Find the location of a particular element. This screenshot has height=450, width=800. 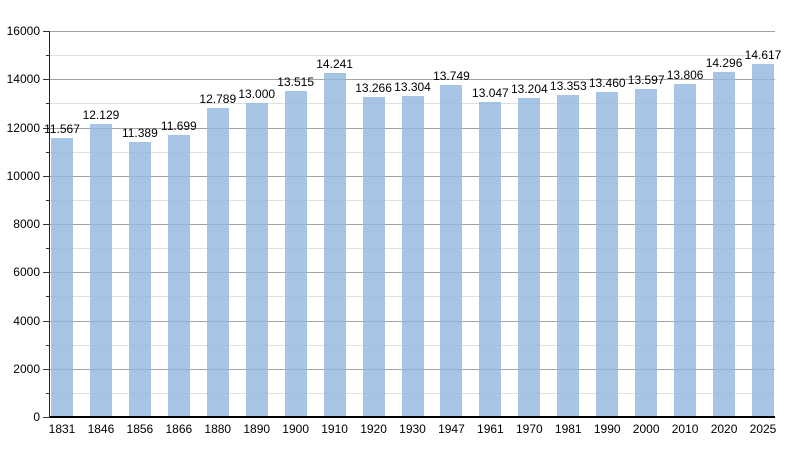

x-axis-tick-label: 1900 is located at coordinates (296, 429).